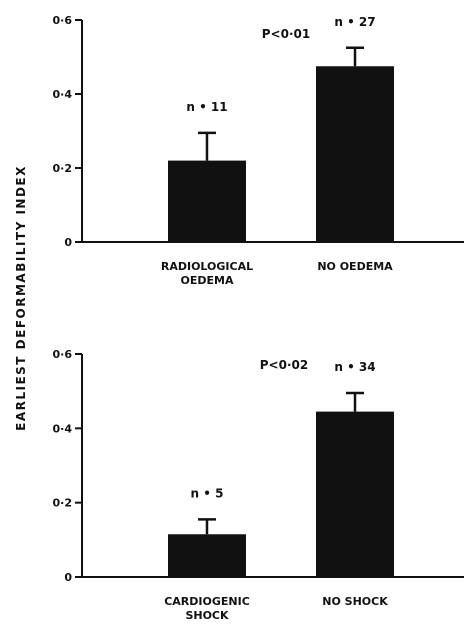 The image size is (464, 628). What do you see at coordinates (286, 34) in the screenshot?
I see `p-value-label: P<0·01` at bounding box center [286, 34].